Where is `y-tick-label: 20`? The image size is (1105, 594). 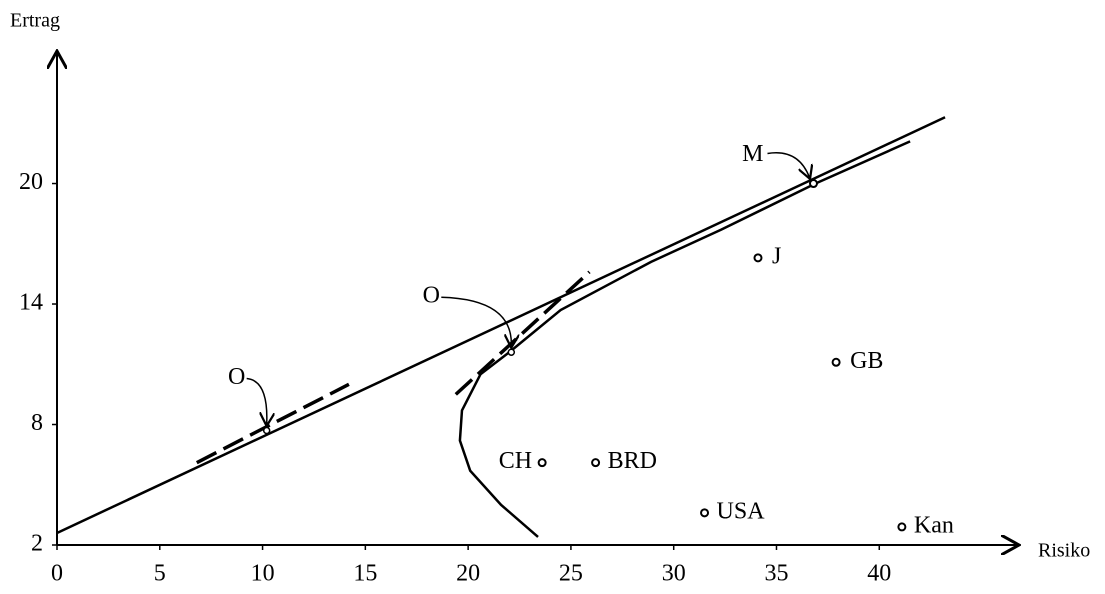
y-tick-label: 20 is located at coordinates (31, 182).